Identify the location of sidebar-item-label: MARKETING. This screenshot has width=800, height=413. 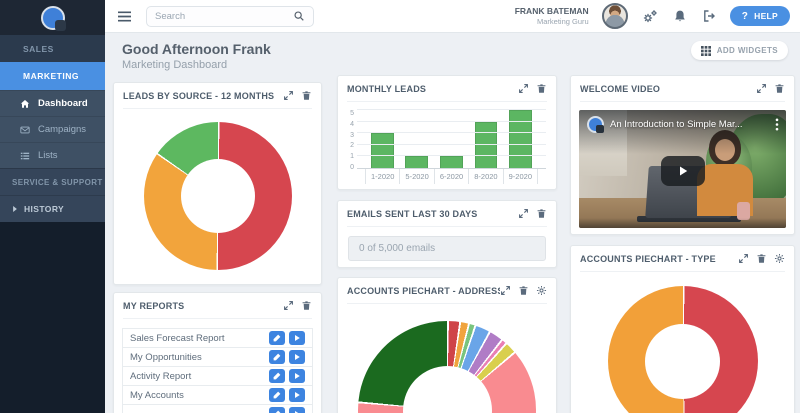
(51, 76).